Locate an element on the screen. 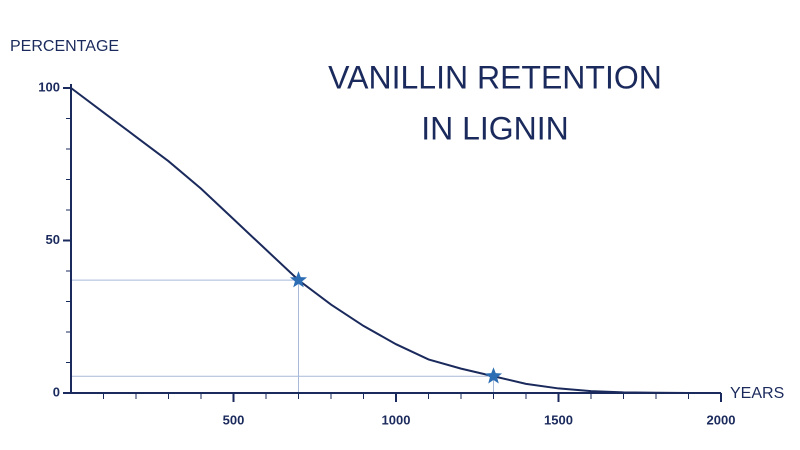 Image resolution: width=800 pixels, height=450 pixels. x-tick-label: 1500 is located at coordinates (558, 419).